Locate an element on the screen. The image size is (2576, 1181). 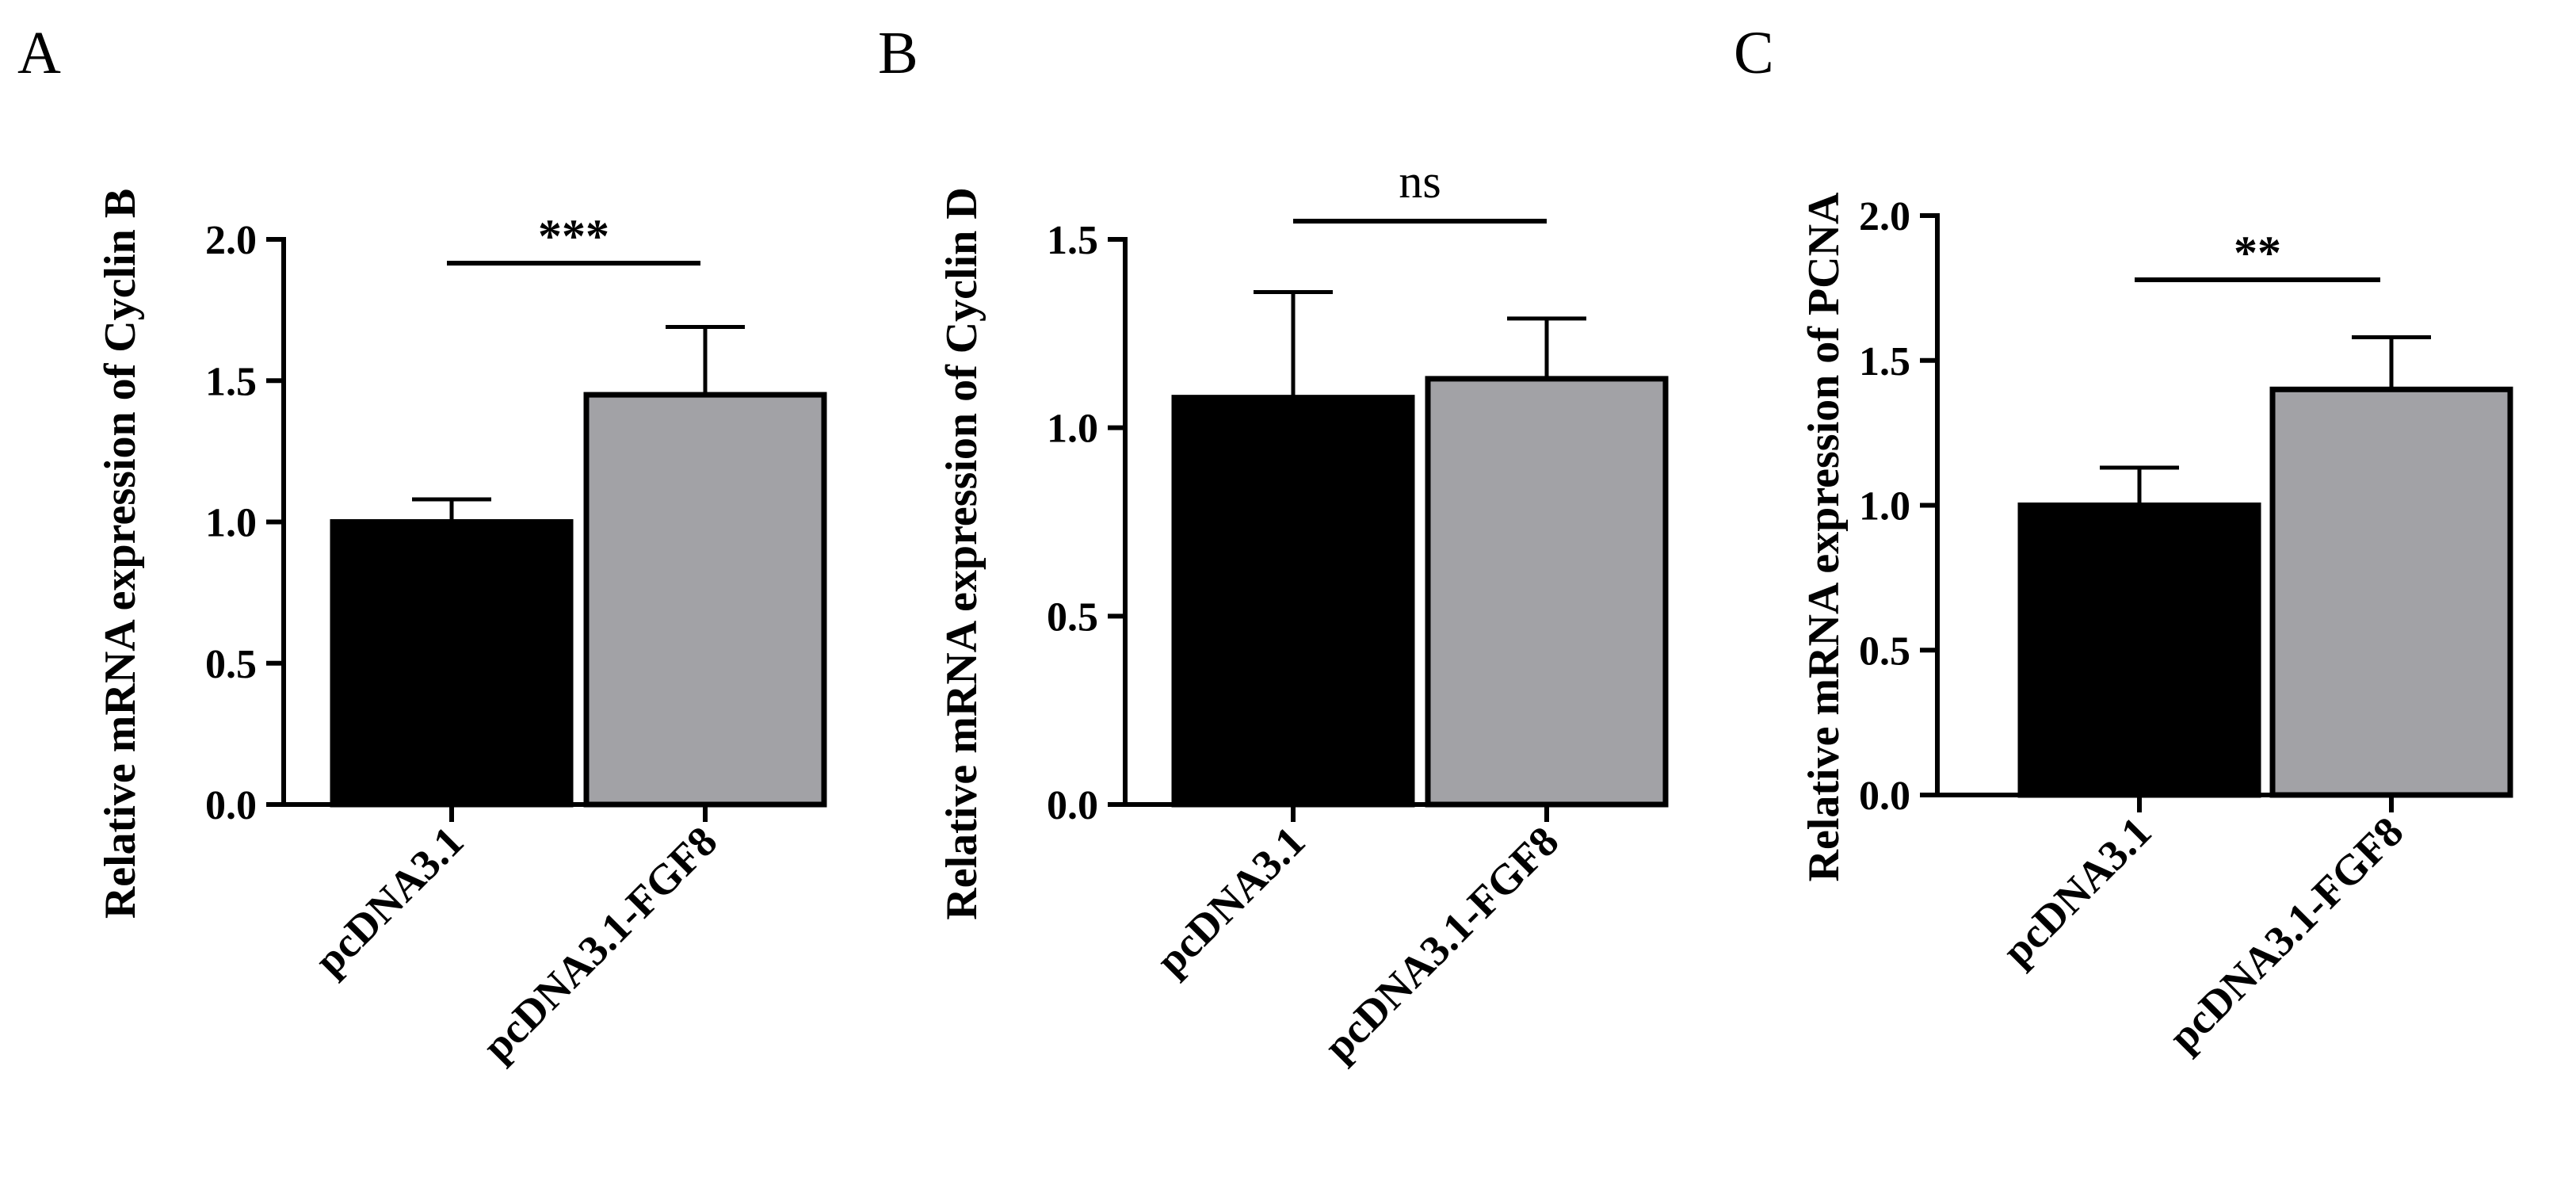
y-axis-label: Relative mRNA expression of Cyclin D is located at coordinates (962, 553).